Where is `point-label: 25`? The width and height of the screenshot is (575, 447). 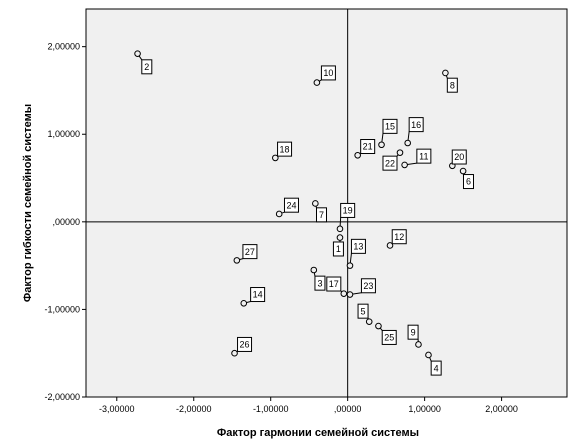
point-label: 25 is located at coordinates (389, 338).